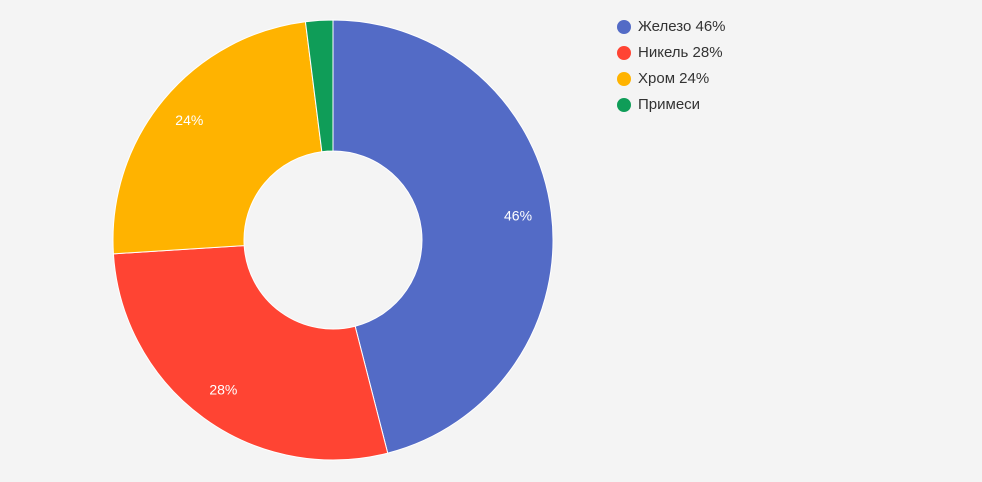  I want to click on legend-label-impurities: Примеси, so click(669, 104).